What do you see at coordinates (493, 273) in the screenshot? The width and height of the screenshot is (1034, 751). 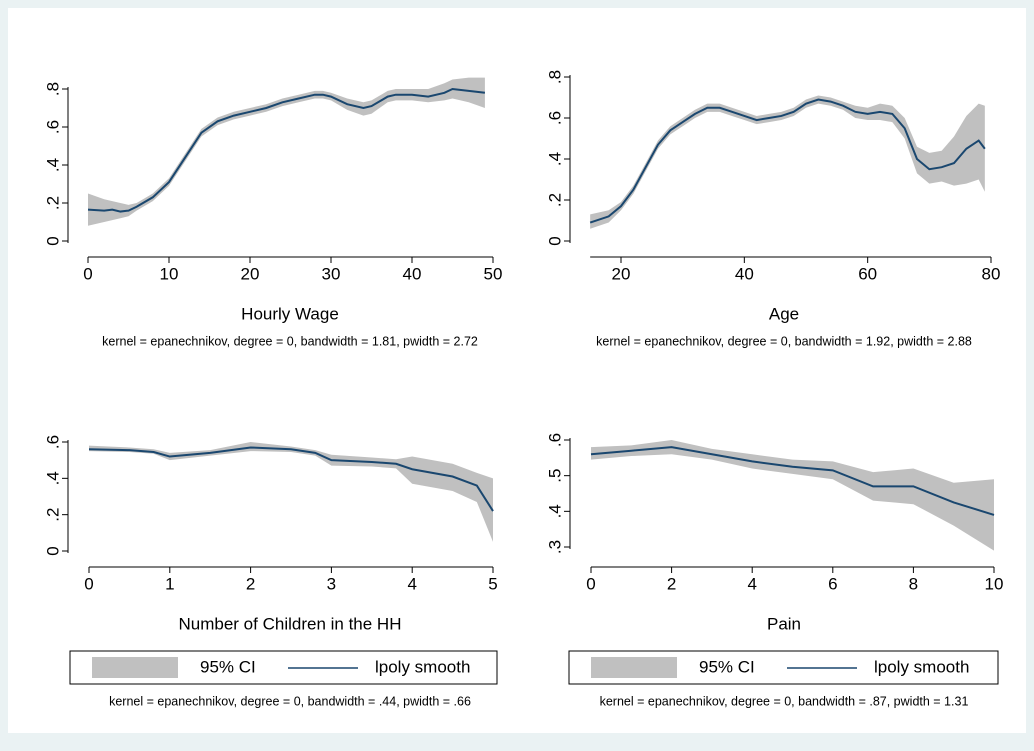 I see `x-tick-label: 50` at bounding box center [493, 273].